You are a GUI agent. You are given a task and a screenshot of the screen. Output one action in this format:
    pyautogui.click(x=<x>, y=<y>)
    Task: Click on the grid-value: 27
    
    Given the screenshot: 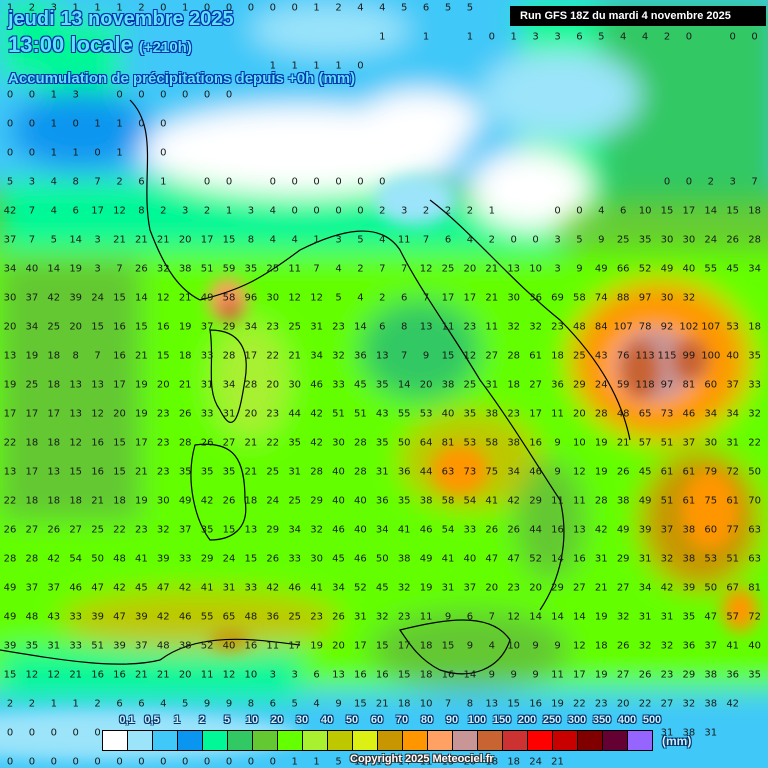 What is the action you would take?
    pyautogui.click(x=667, y=704)
    